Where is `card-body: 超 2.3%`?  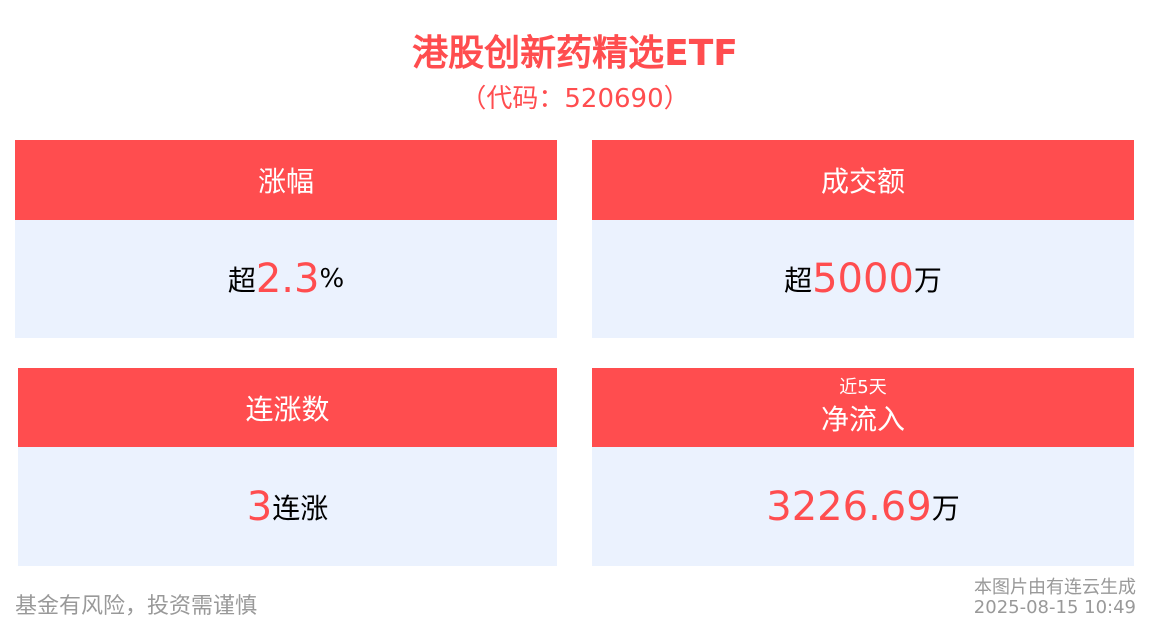
card-body: 超 2.3% is located at coordinates (286, 279).